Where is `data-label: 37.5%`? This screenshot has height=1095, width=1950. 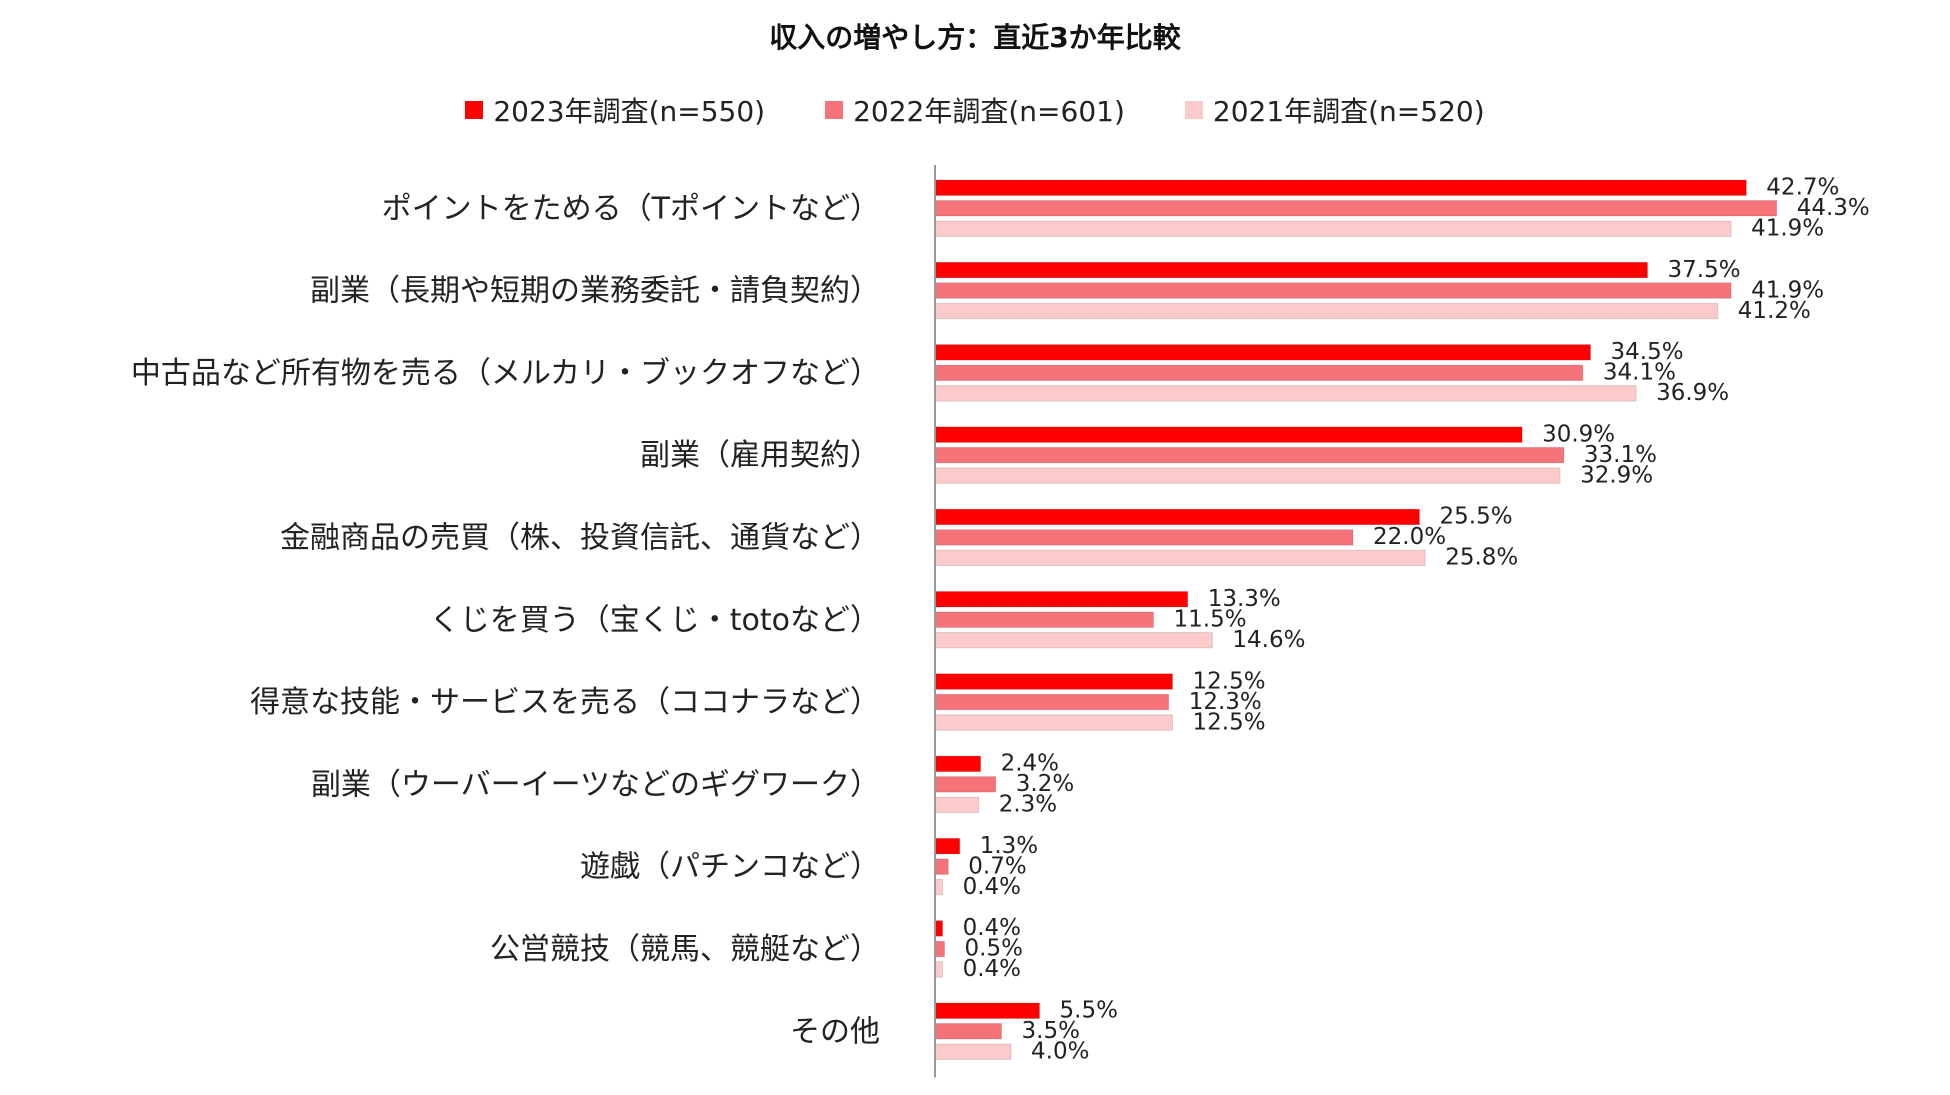 data-label: 37.5% is located at coordinates (1704, 270).